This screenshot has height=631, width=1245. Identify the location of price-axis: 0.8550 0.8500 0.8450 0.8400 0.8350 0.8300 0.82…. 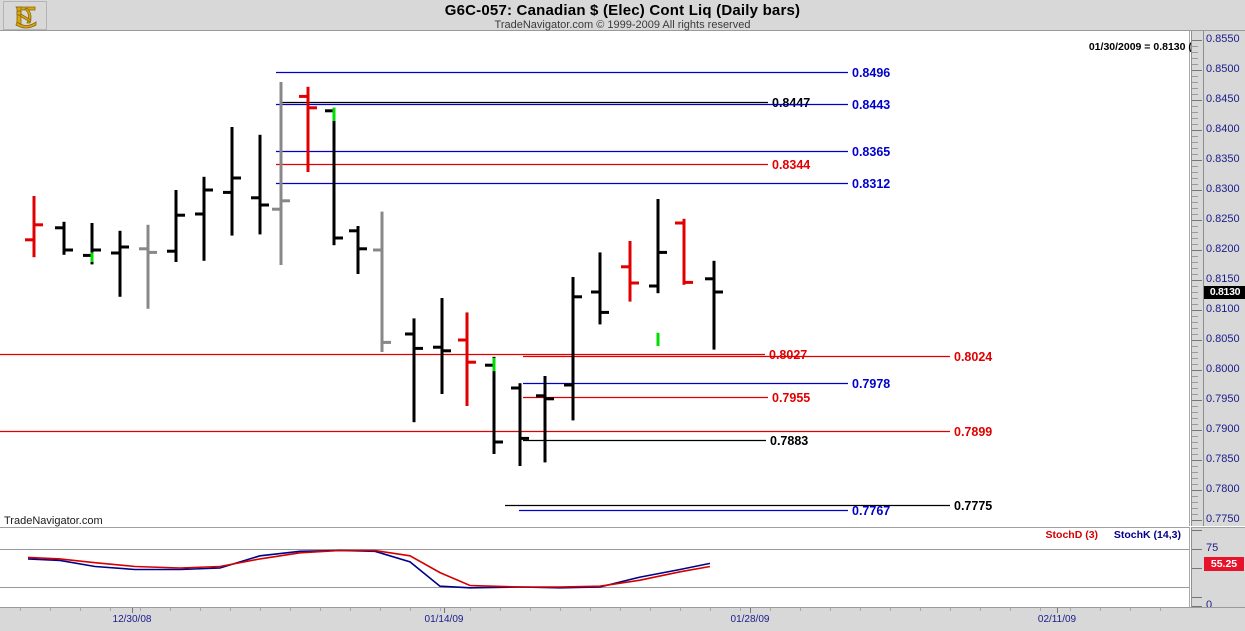
(1218, 278).